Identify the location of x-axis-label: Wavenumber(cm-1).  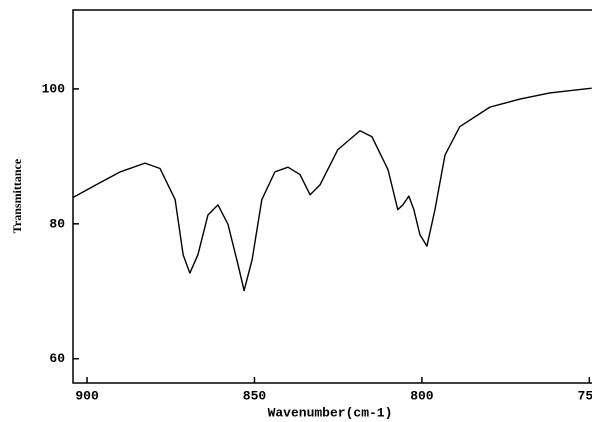
(330, 412).